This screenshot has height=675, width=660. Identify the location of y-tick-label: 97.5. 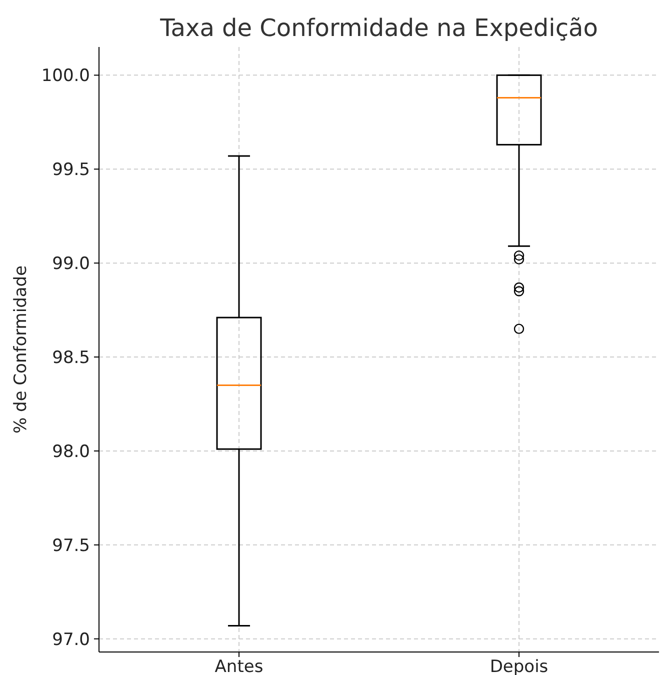
(71, 546).